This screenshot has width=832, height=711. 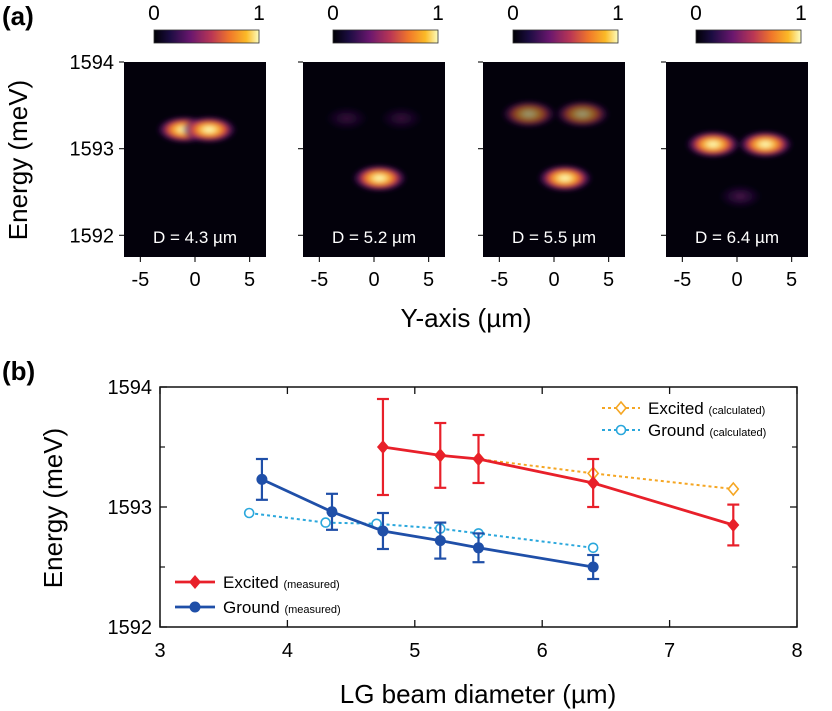 I want to click on legend-label: Ground (calculated), so click(x=707, y=430).